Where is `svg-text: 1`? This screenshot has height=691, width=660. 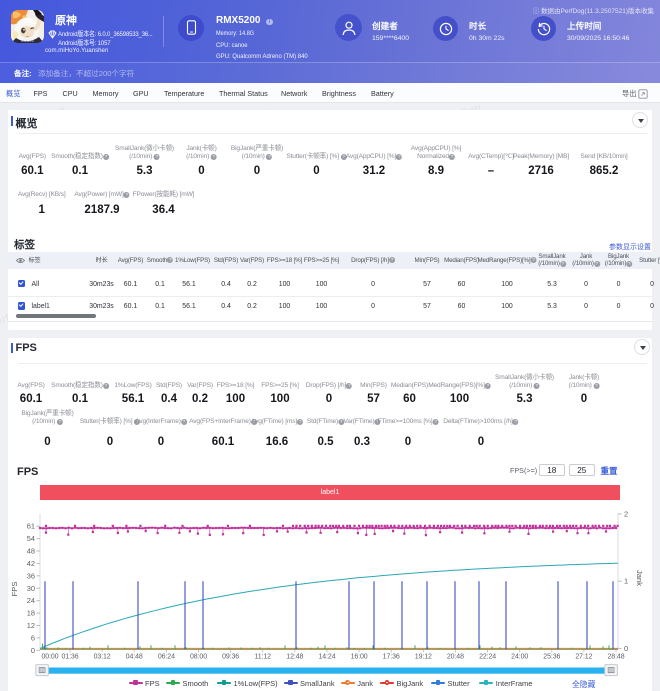 svg-text: 1 is located at coordinates (626, 581).